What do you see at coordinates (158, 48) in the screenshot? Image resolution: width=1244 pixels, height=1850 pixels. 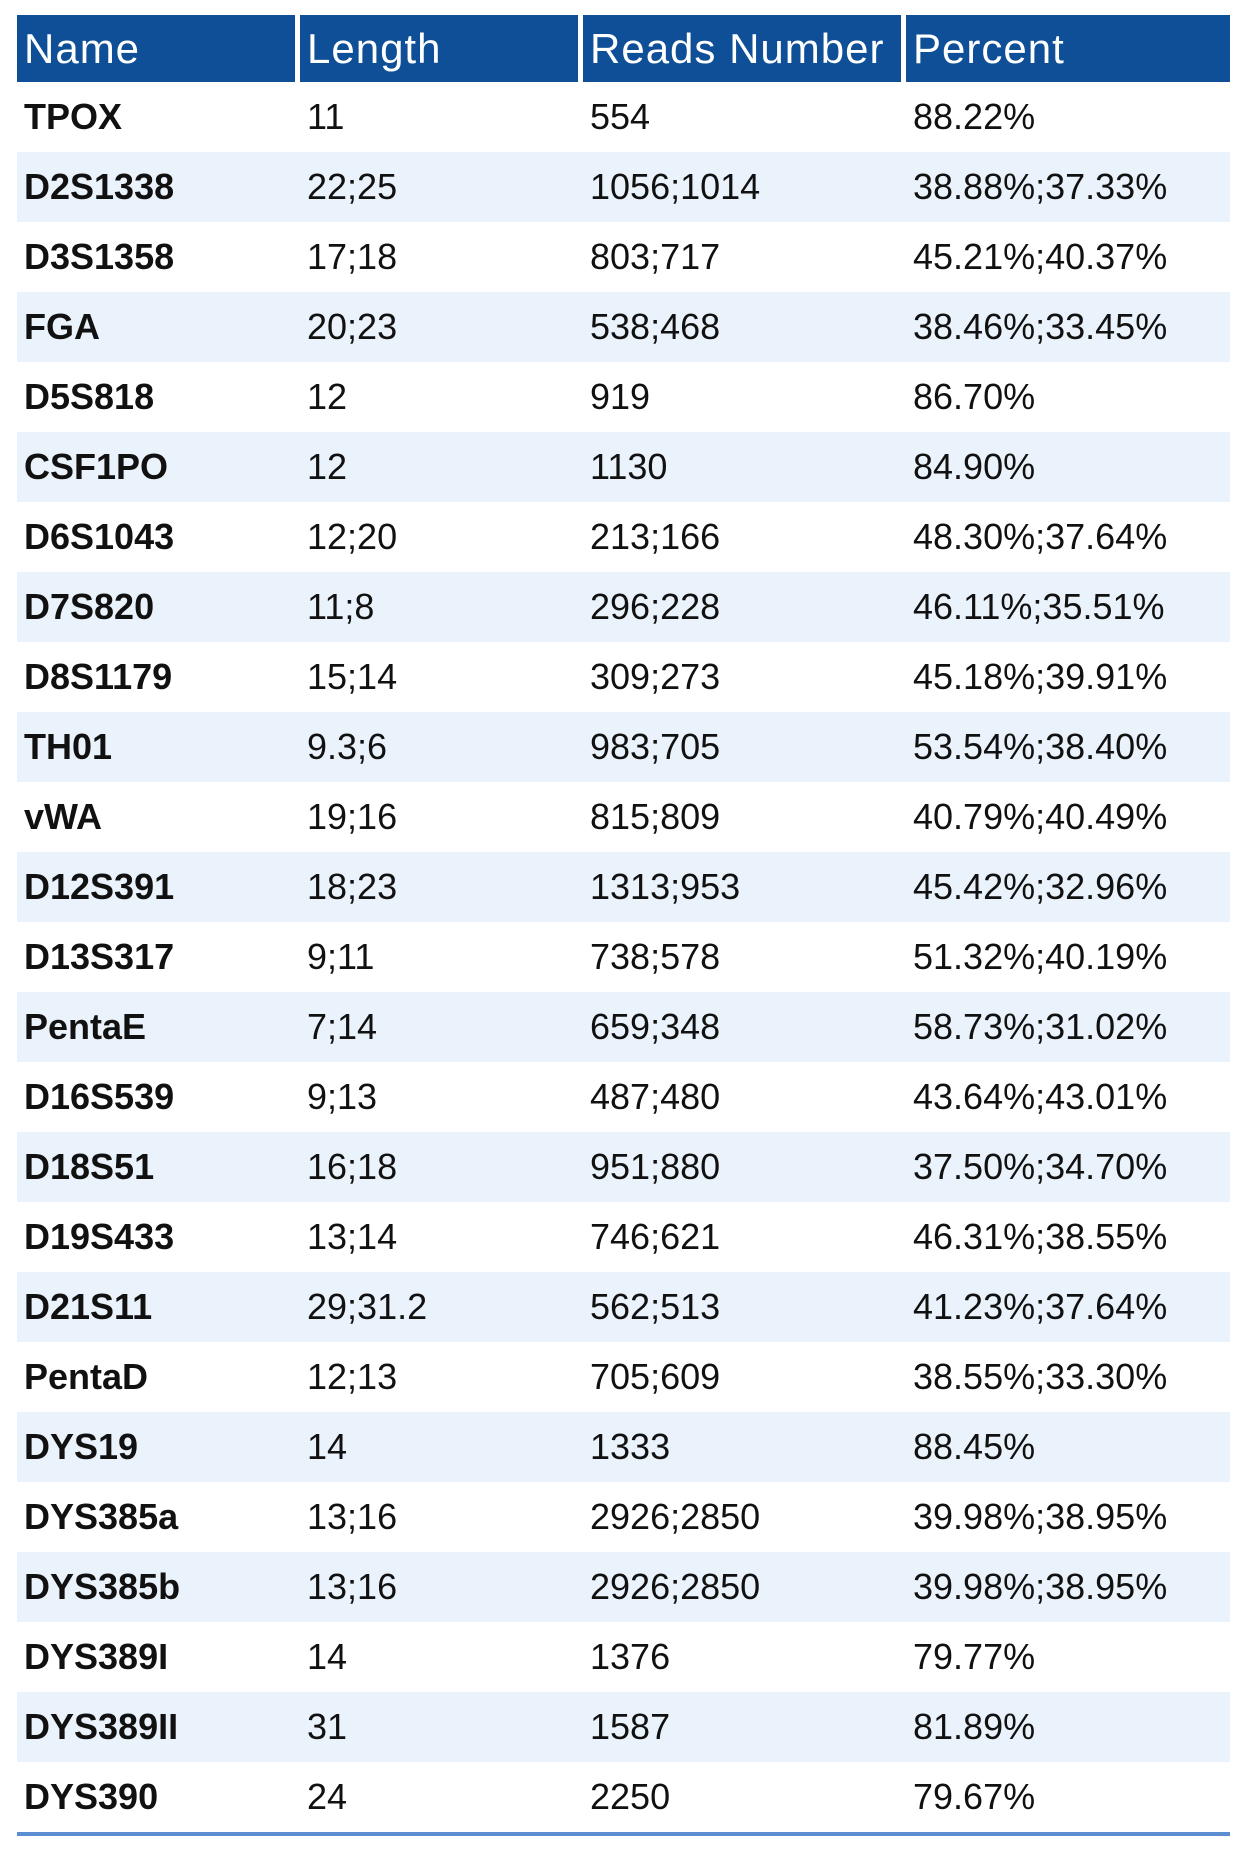 I see `column-header-name: Name` at bounding box center [158, 48].